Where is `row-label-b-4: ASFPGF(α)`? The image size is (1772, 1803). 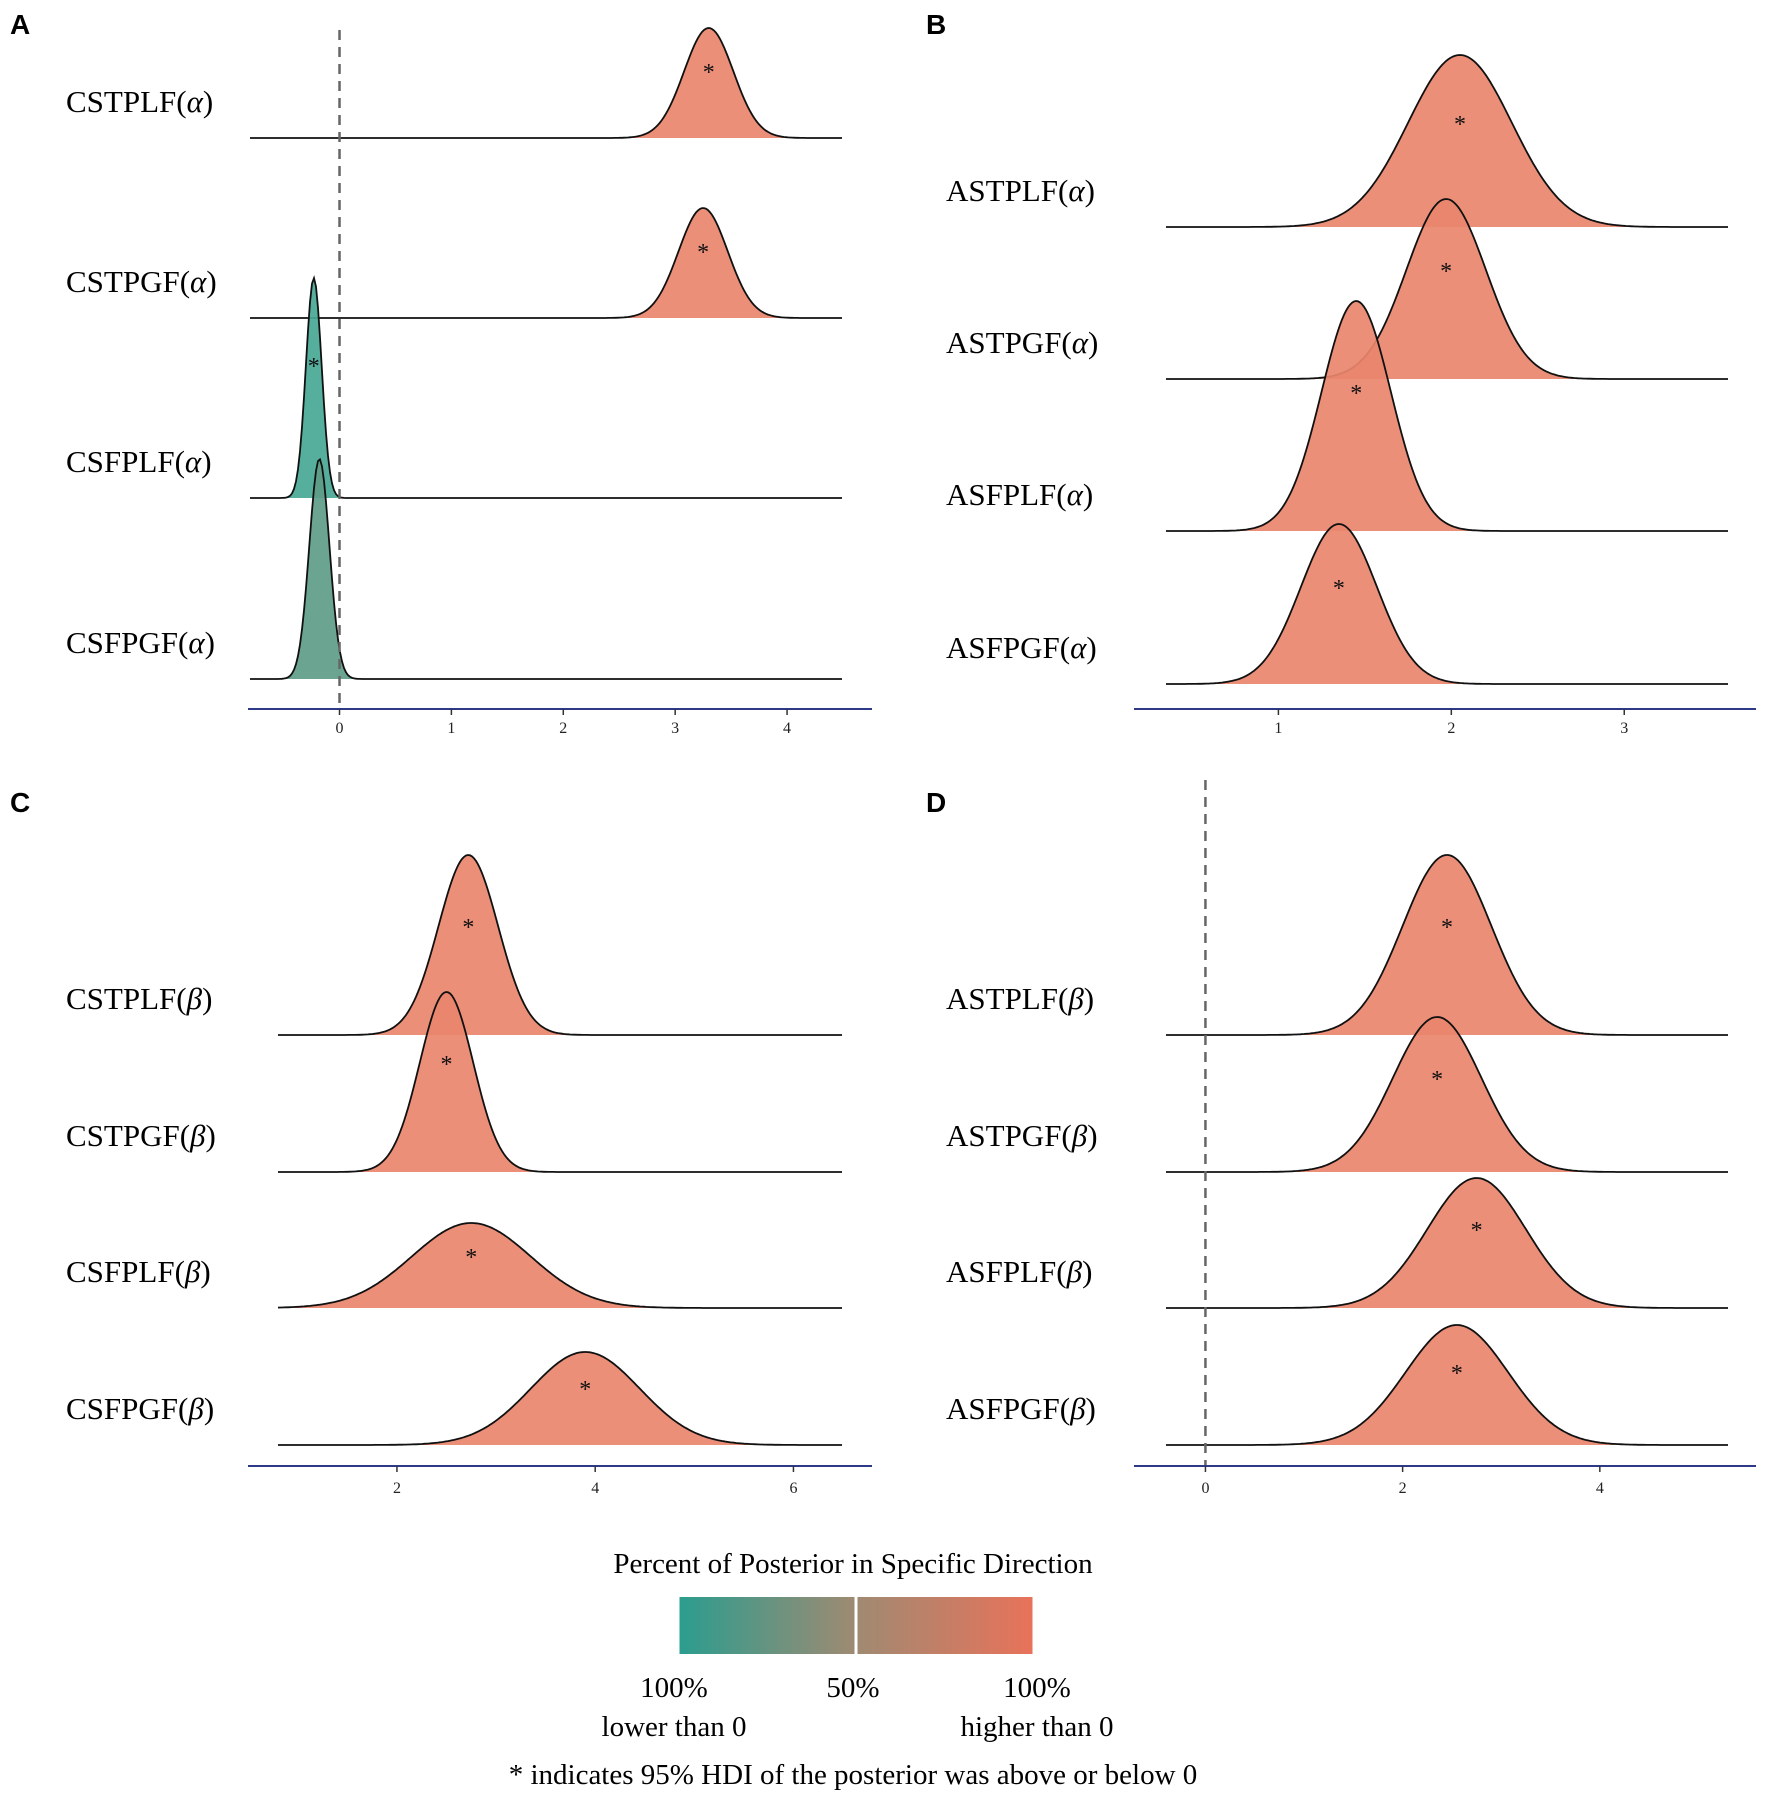
row-label-b-4: ASFPGF(α) is located at coordinates (1021, 647).